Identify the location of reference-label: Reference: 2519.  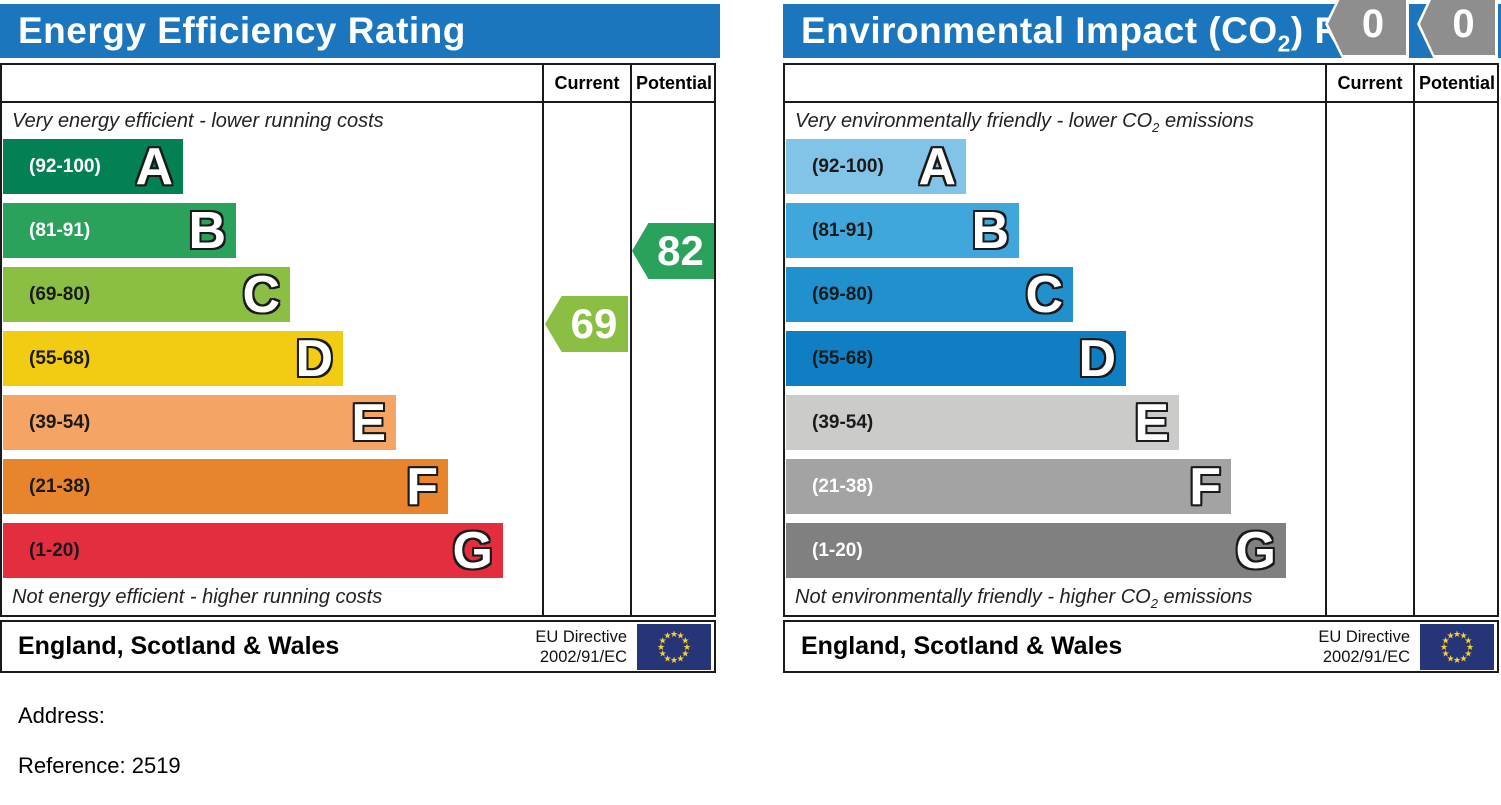
(99, 765).